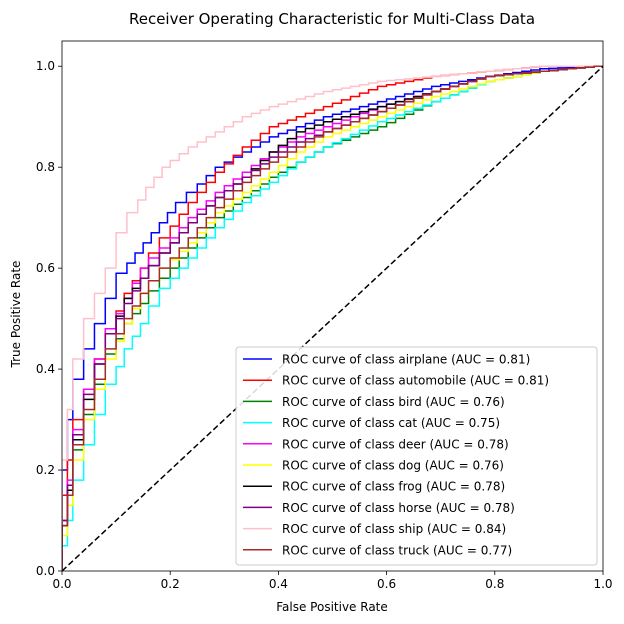 This screenshot has width=624, height=624. What do you see at coordinates (397, 550) in the screenshot?
I see `legend-label: ROC curve of class truck (AUC = 0.77)` at bounding box center [397, 550].